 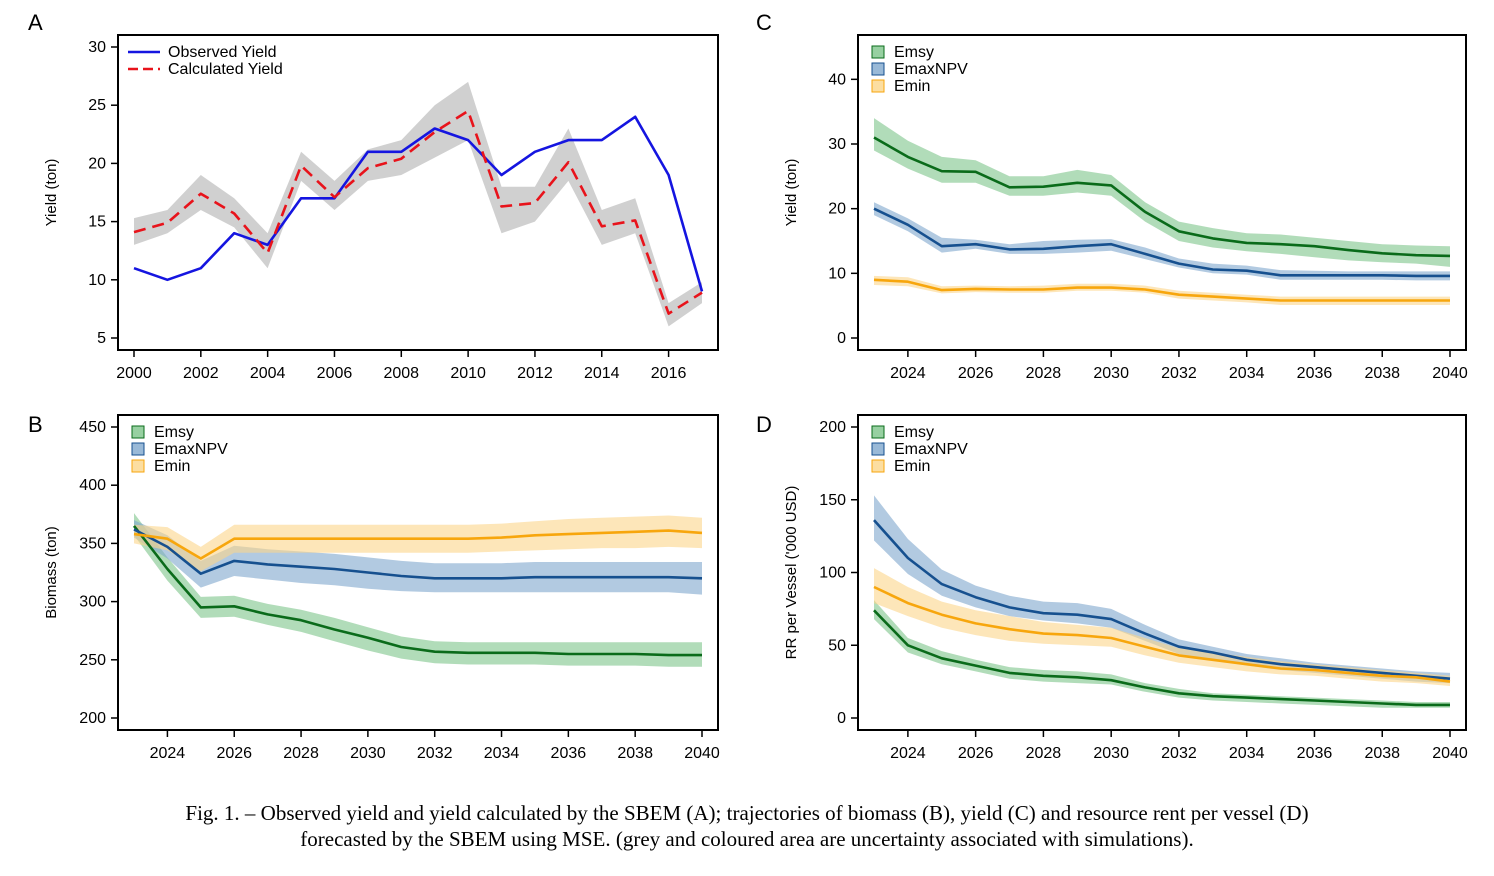 What do you see at coordinates (418, 203) in the screenshot?
I see `series-line-observed-yield` at bounding box center [418, 203].